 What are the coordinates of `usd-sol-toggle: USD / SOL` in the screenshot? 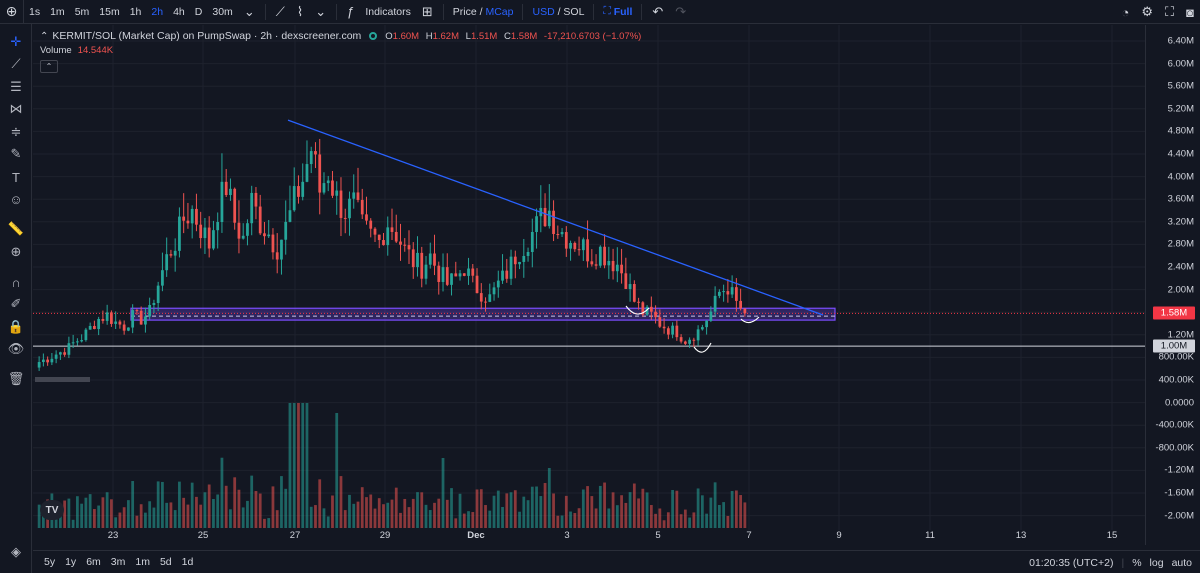 It's located at (558, 12).